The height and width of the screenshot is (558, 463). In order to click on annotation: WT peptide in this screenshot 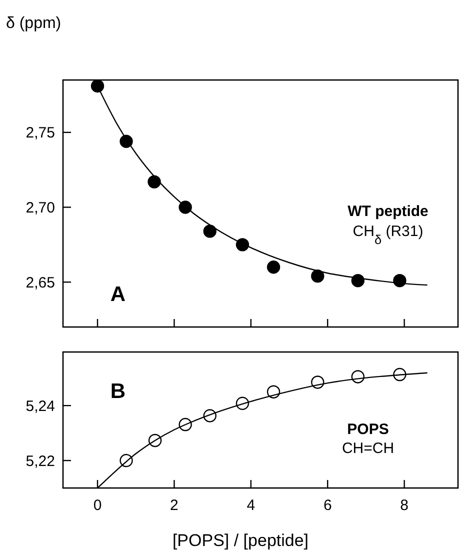, I will do `click(388, 211)`.